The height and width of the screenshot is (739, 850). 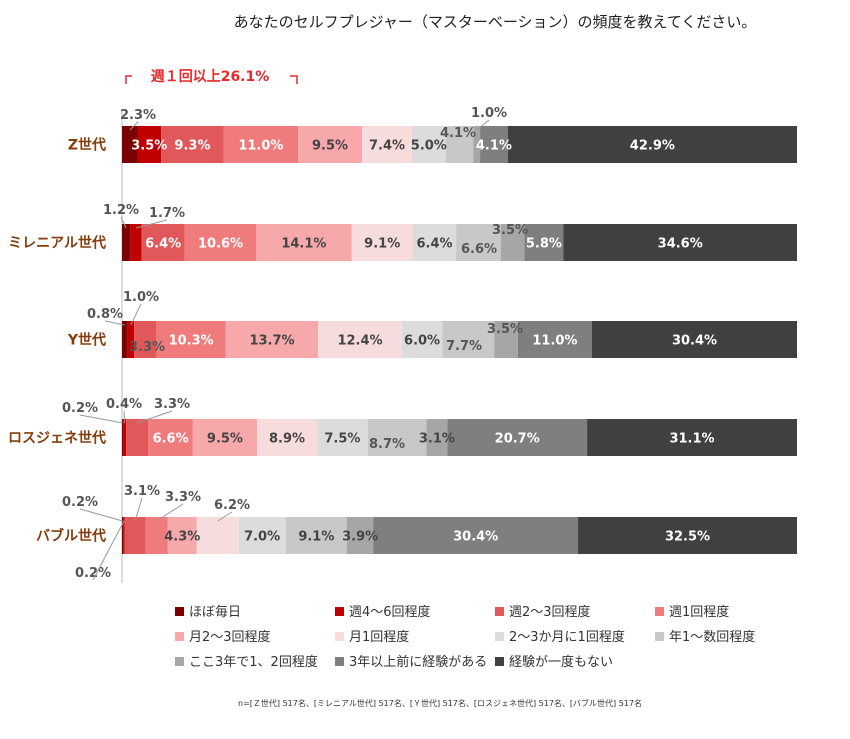 What do you see at coordinates (379, 637) in the screenshot?
I see `legend-label: 月1回程度` at bounding box center [379, 637].